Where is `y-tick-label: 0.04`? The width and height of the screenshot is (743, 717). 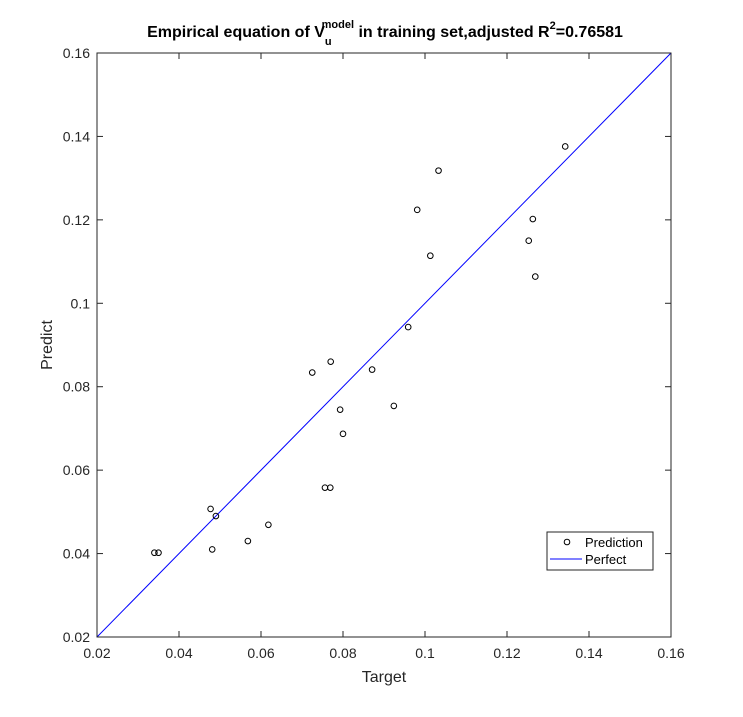
y-tick-label: 0.04 is located at coordinates (76, 554).